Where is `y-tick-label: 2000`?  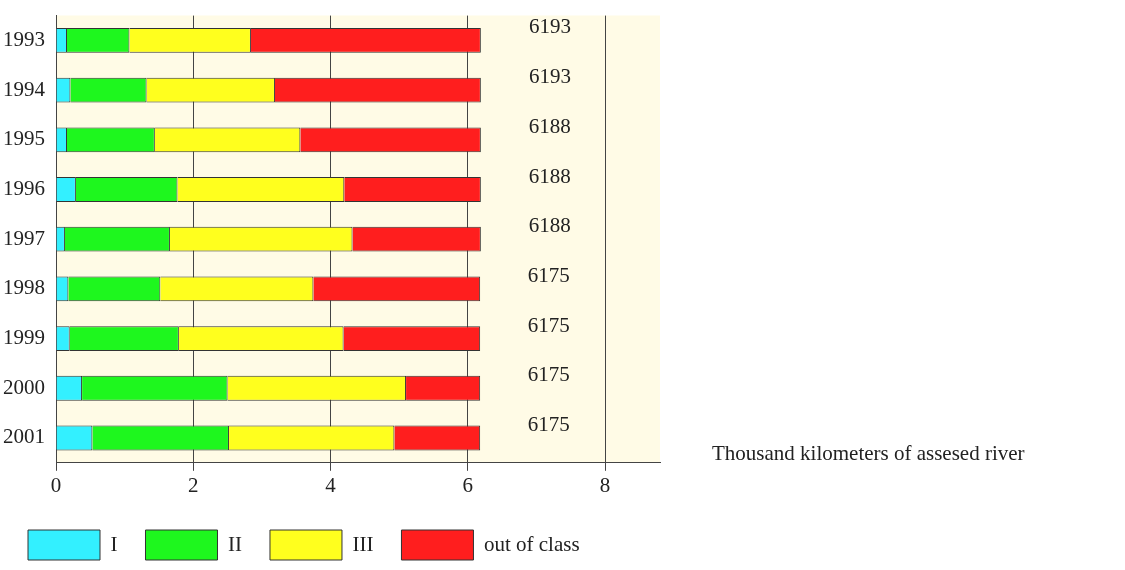
y-tick-label: 2000 is located at coordinates (24, 386).